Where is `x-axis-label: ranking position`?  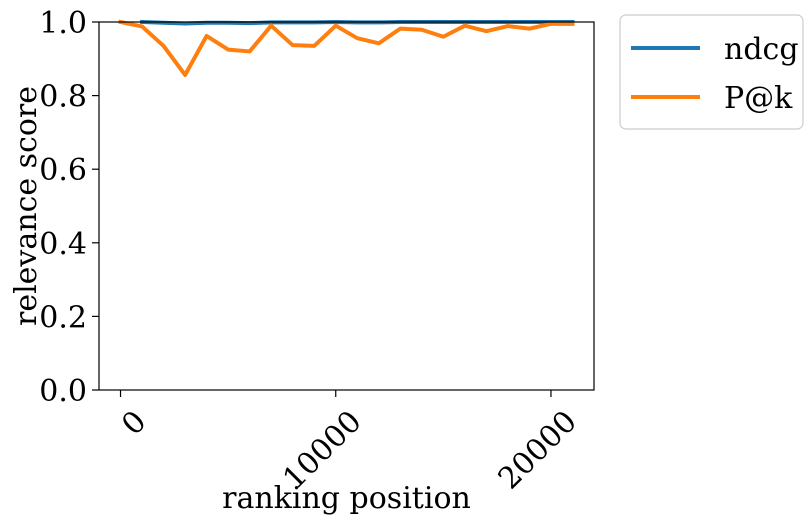
x-axis-label: ranking position is located at coordinates (346, 498).